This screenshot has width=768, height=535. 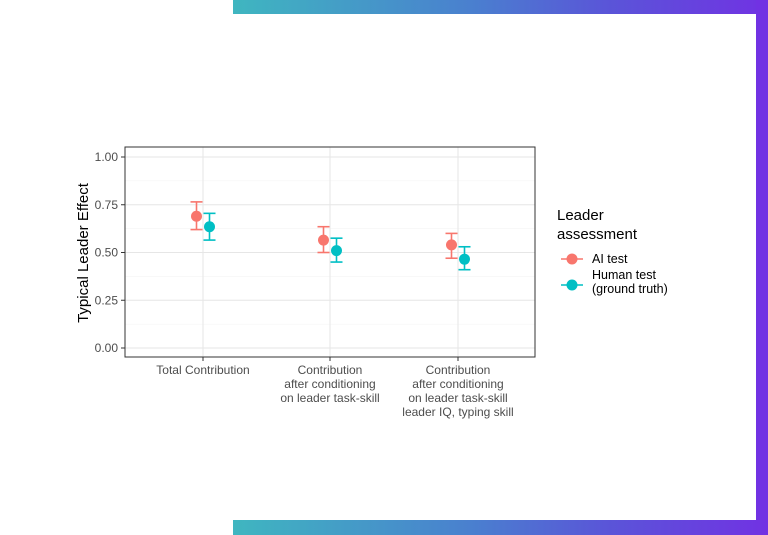 What do you see at coordinates (630, 289) in the screenshot?
I see `legend-label: (ground truth)` at bounding box center [630, 289].